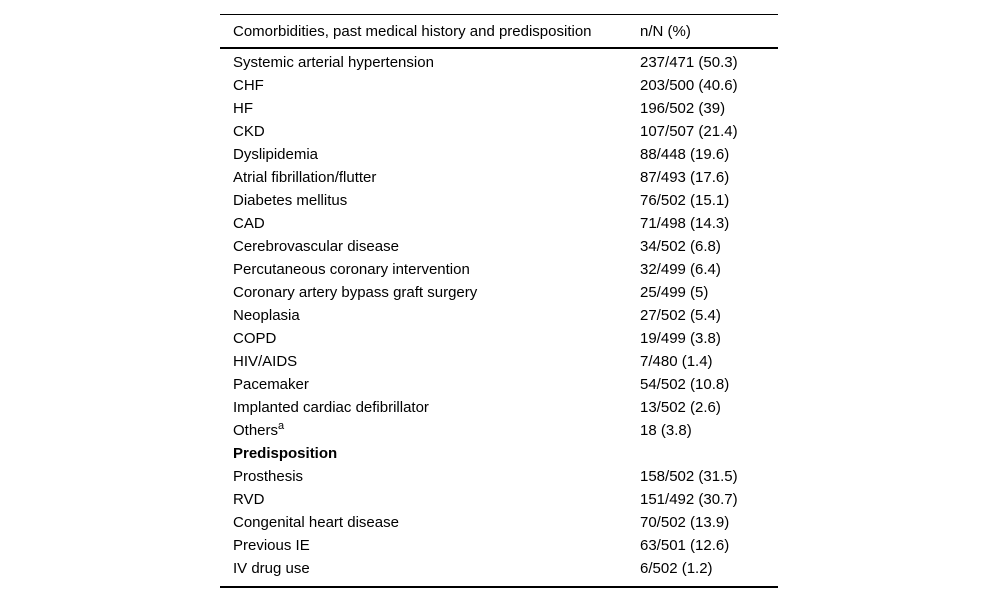 The image size is (1000, 599). I want to click on row-label: CKD, so click(249, 131).